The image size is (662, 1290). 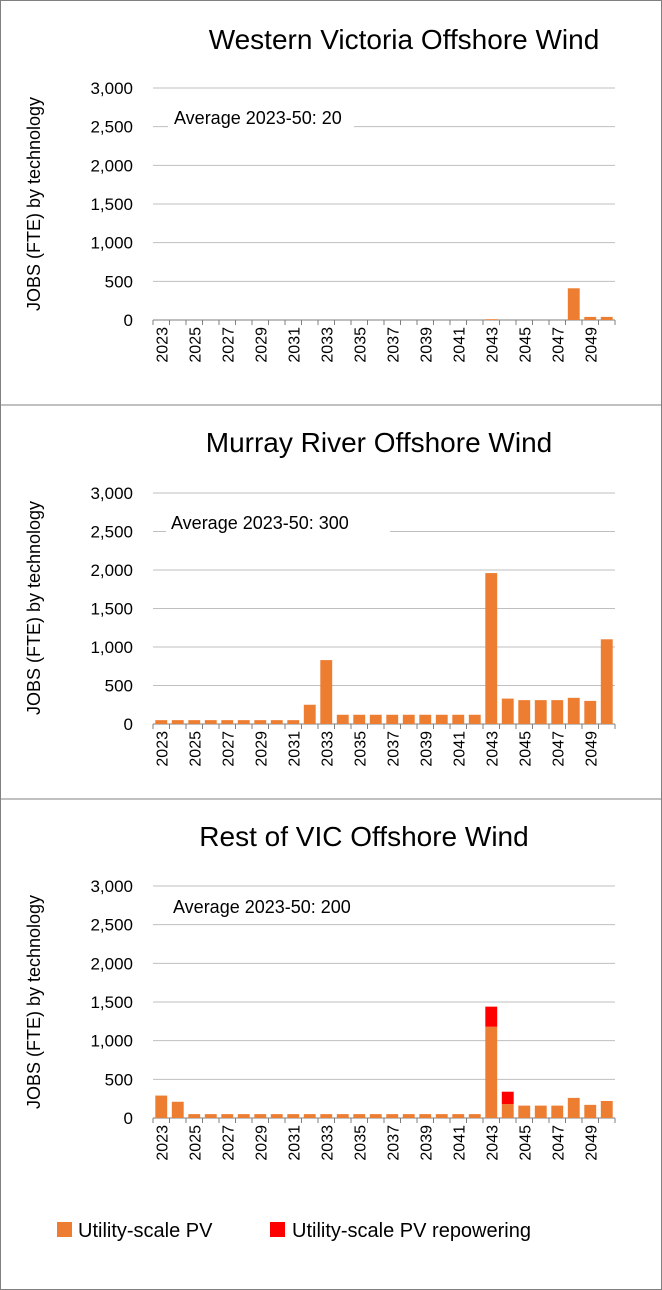 What do you see at coordinates (162, 749) in the screenshot?
I see `x-tick-label: 2023` at bounding box center [162, 749].